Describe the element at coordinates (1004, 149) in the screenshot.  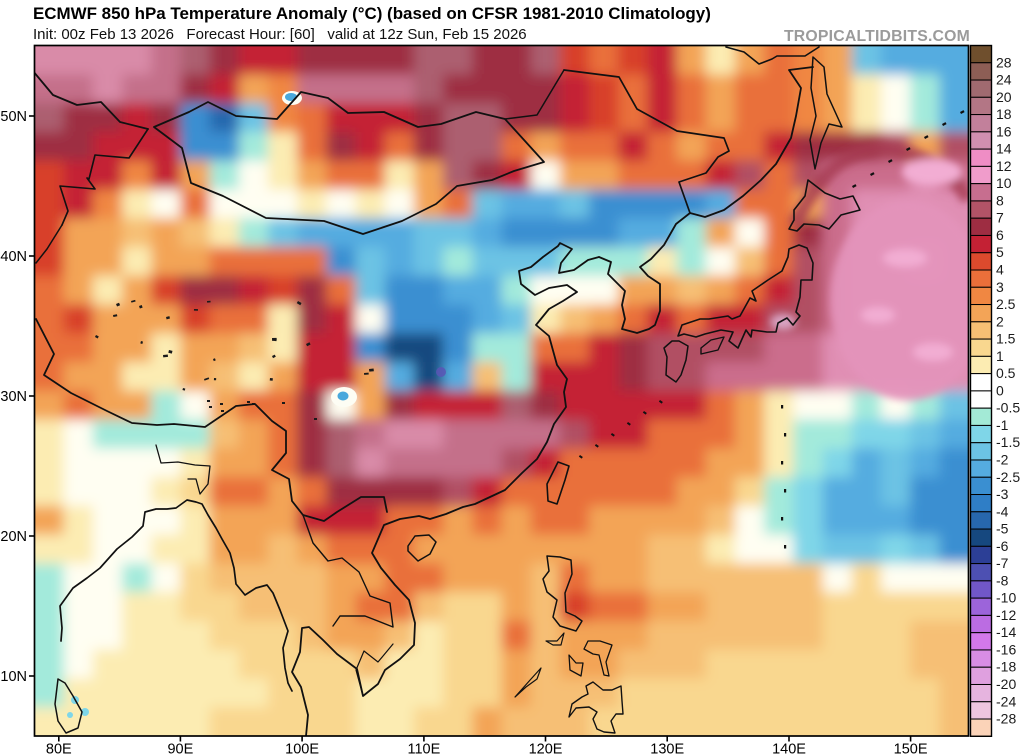
I see `svg-text: 14` at that location.